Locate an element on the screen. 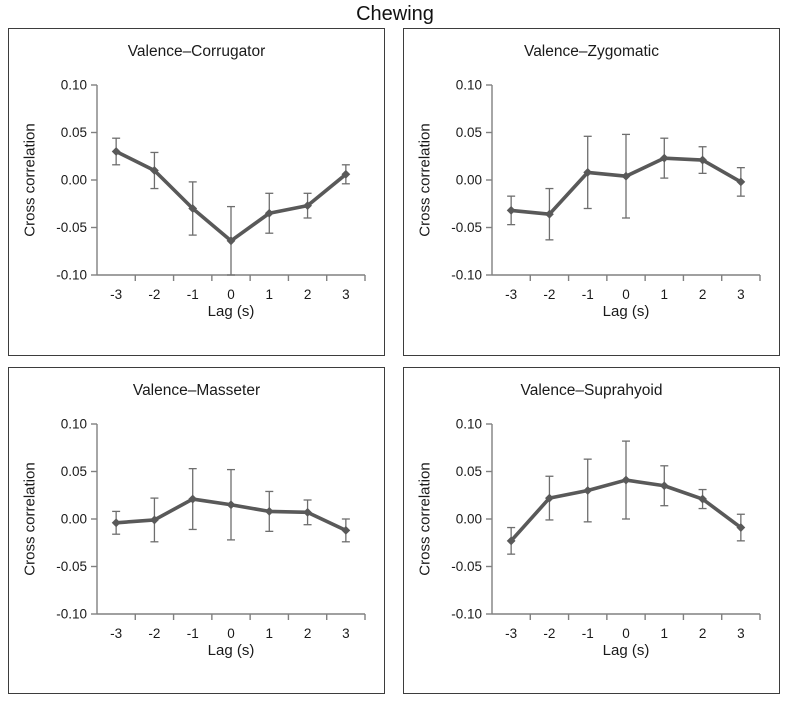  panel-title: Valence–Masseter is located at coordinates (196, 390).